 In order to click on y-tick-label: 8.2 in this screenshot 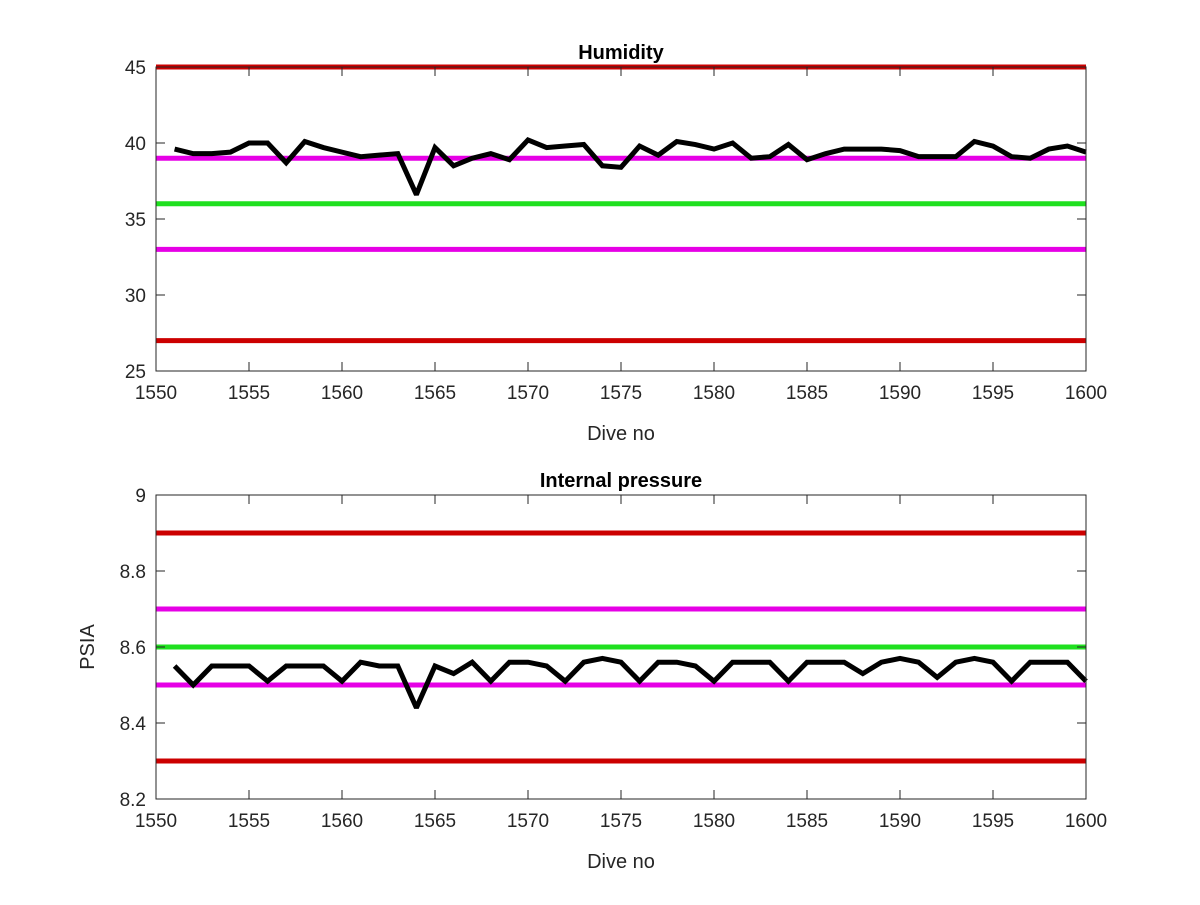, I will do `click(133, 800)`.